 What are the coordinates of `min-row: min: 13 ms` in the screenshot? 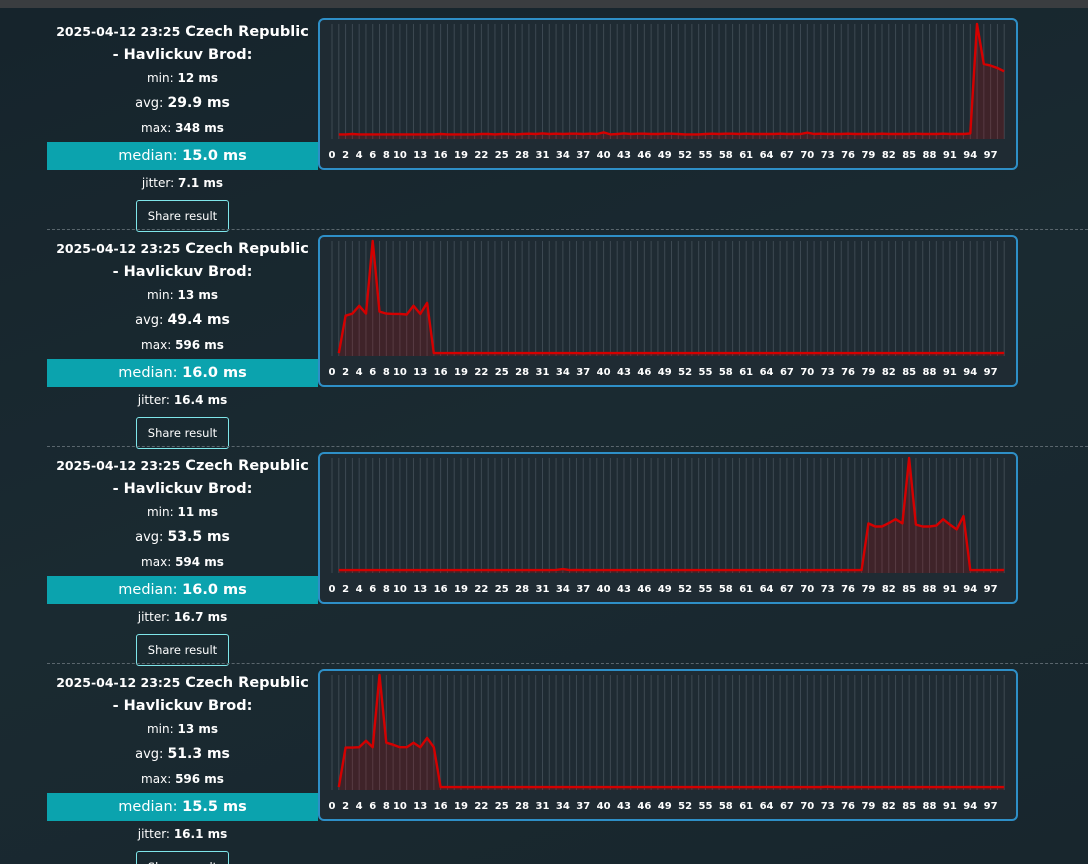 It's located at (182, 729).